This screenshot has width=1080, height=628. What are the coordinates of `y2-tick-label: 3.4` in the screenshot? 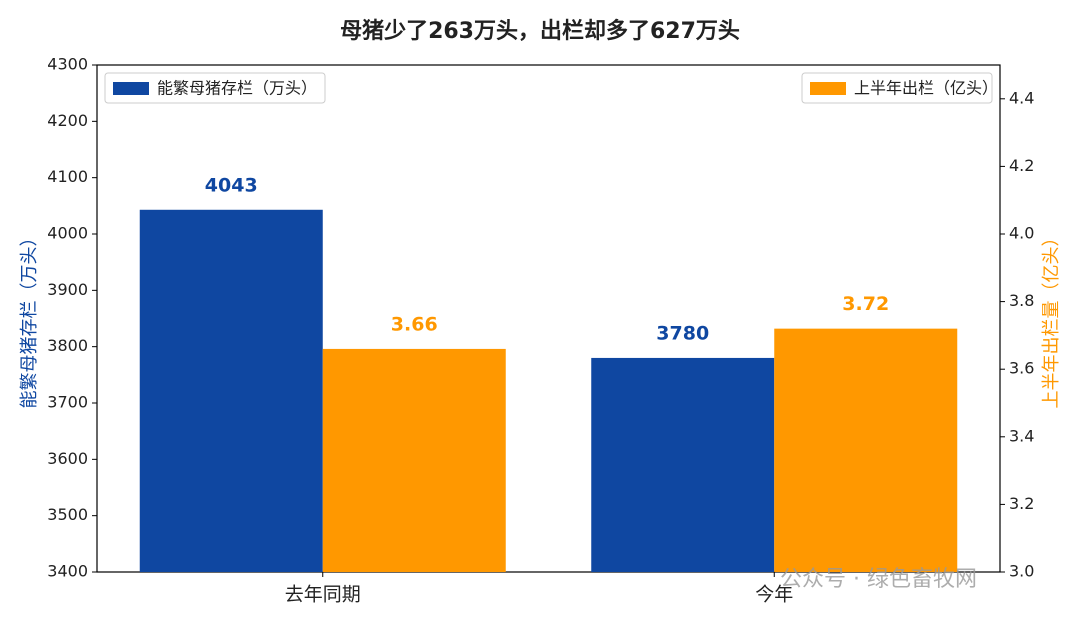 It's located at (1021, 435).